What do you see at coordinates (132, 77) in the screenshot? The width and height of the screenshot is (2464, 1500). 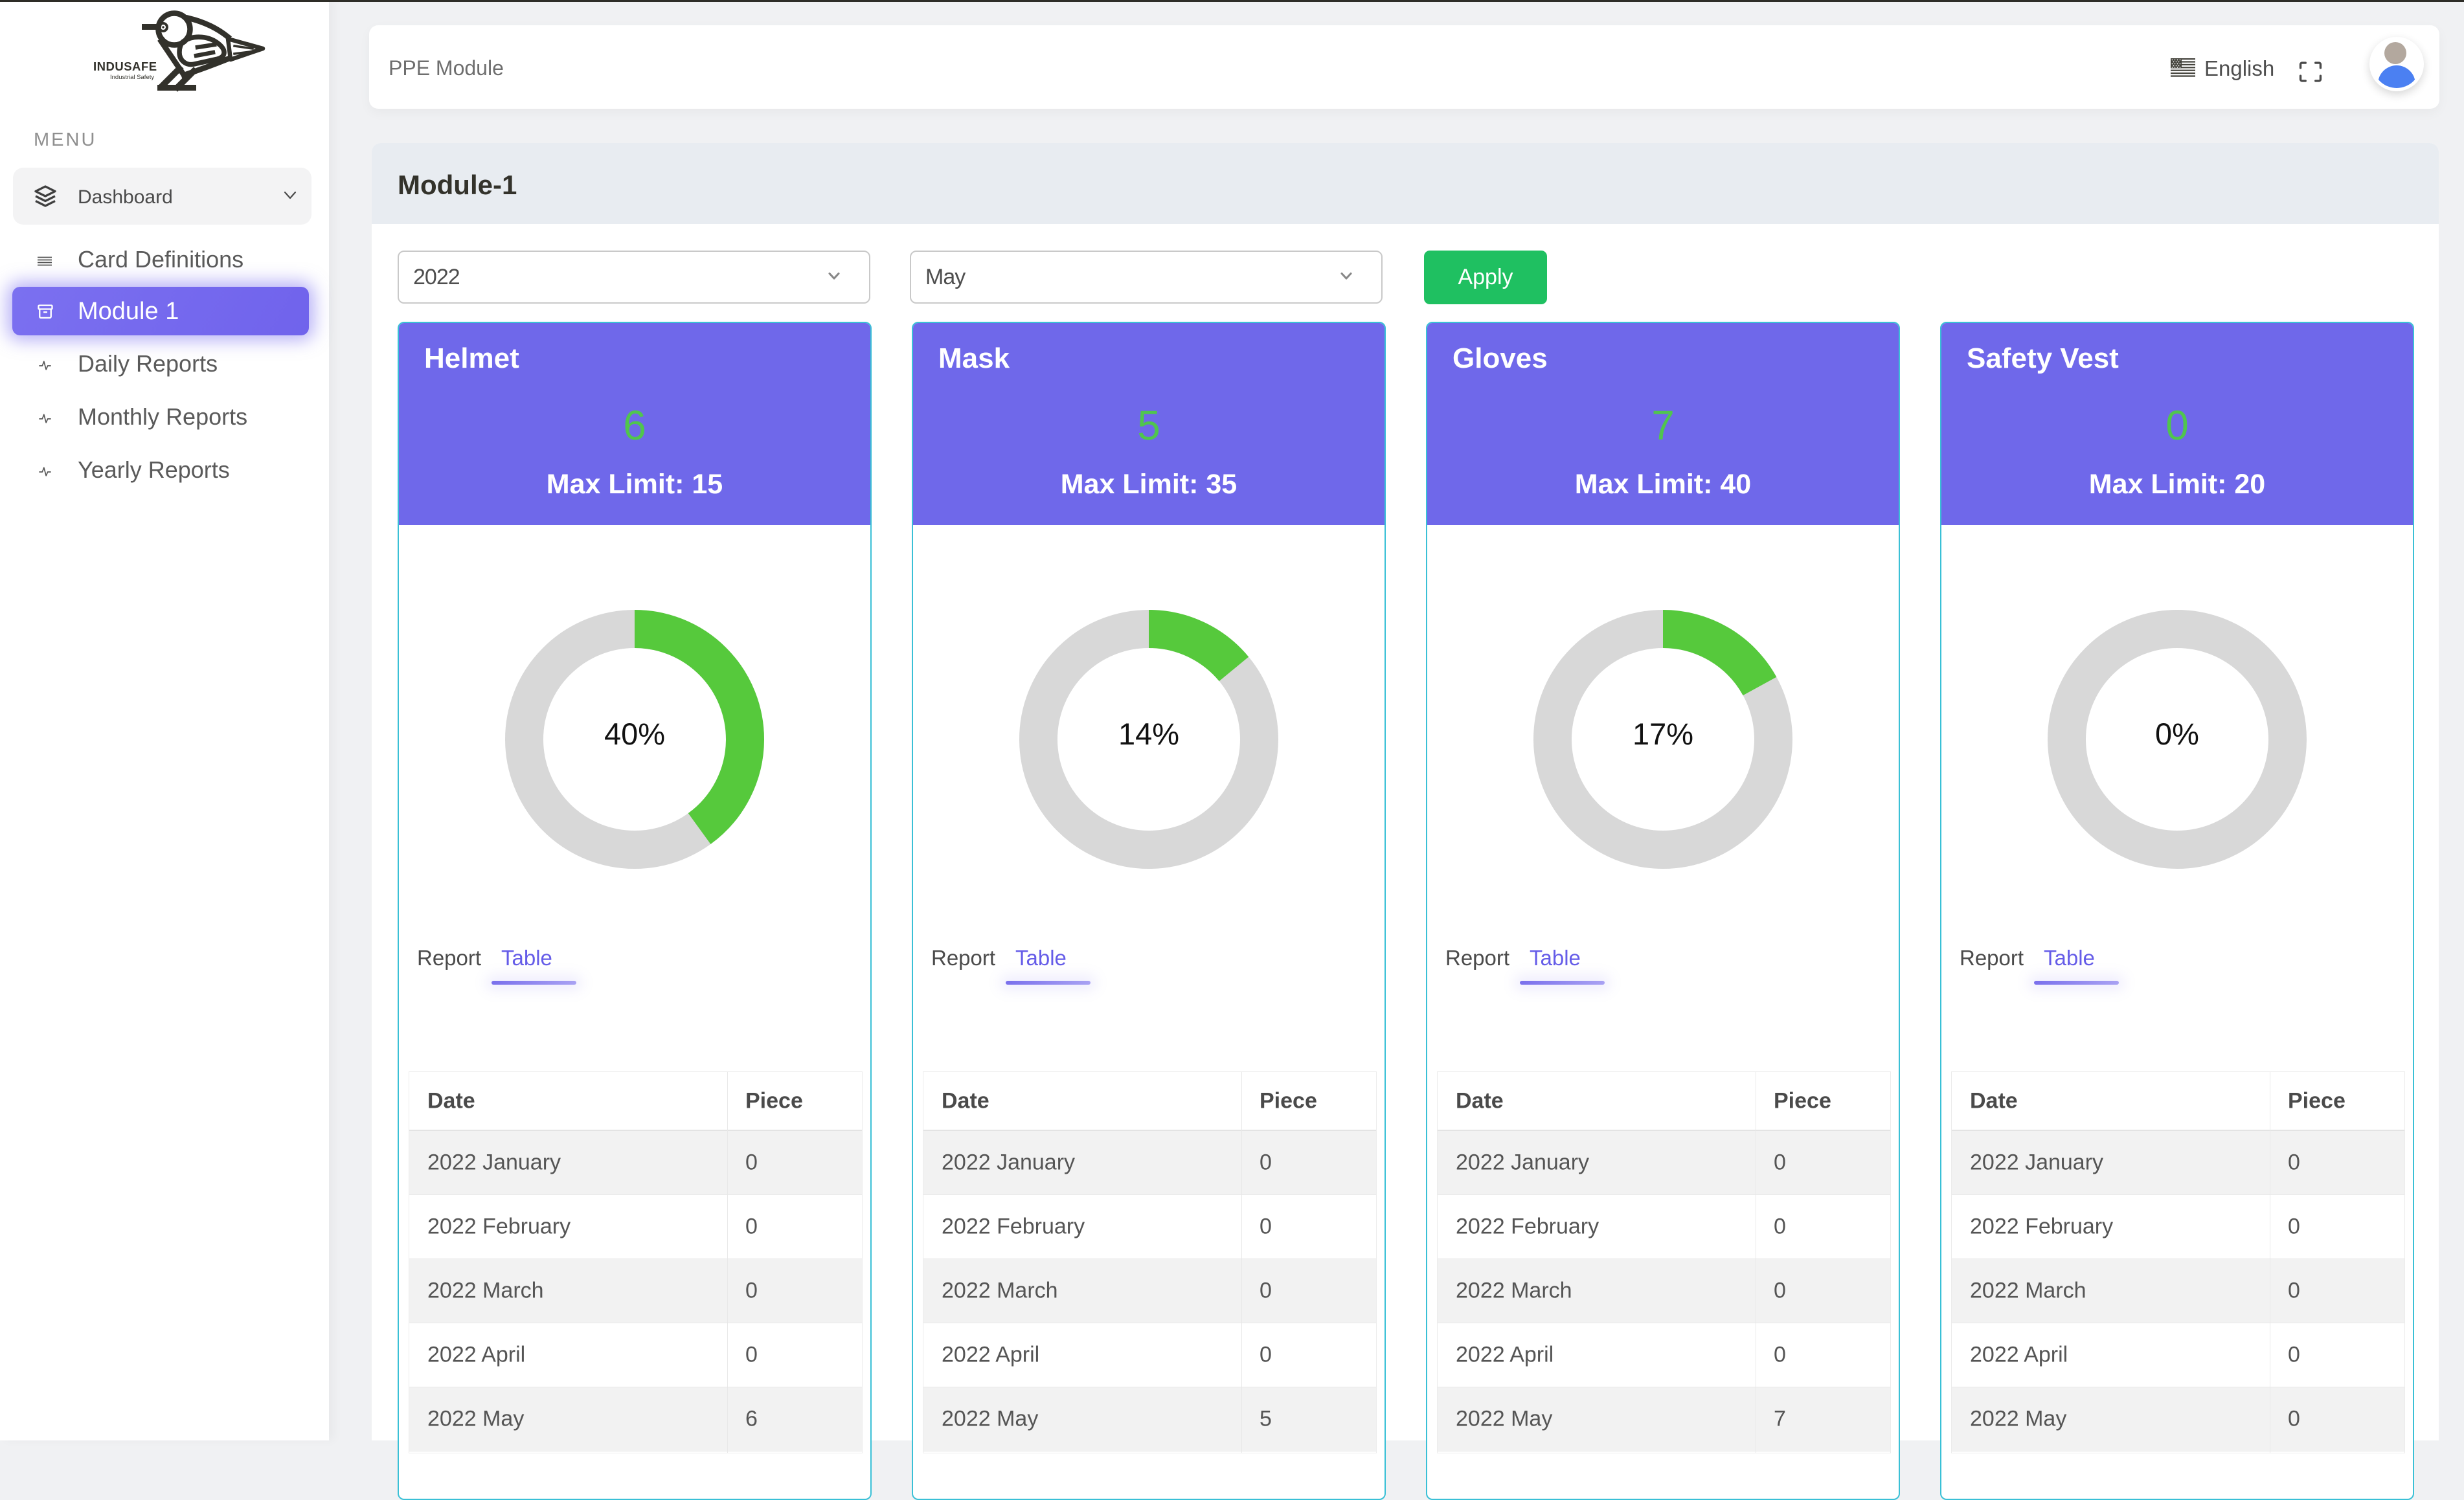 I see `svg-text: Industrial Safety` at bounding box center [132, 77].